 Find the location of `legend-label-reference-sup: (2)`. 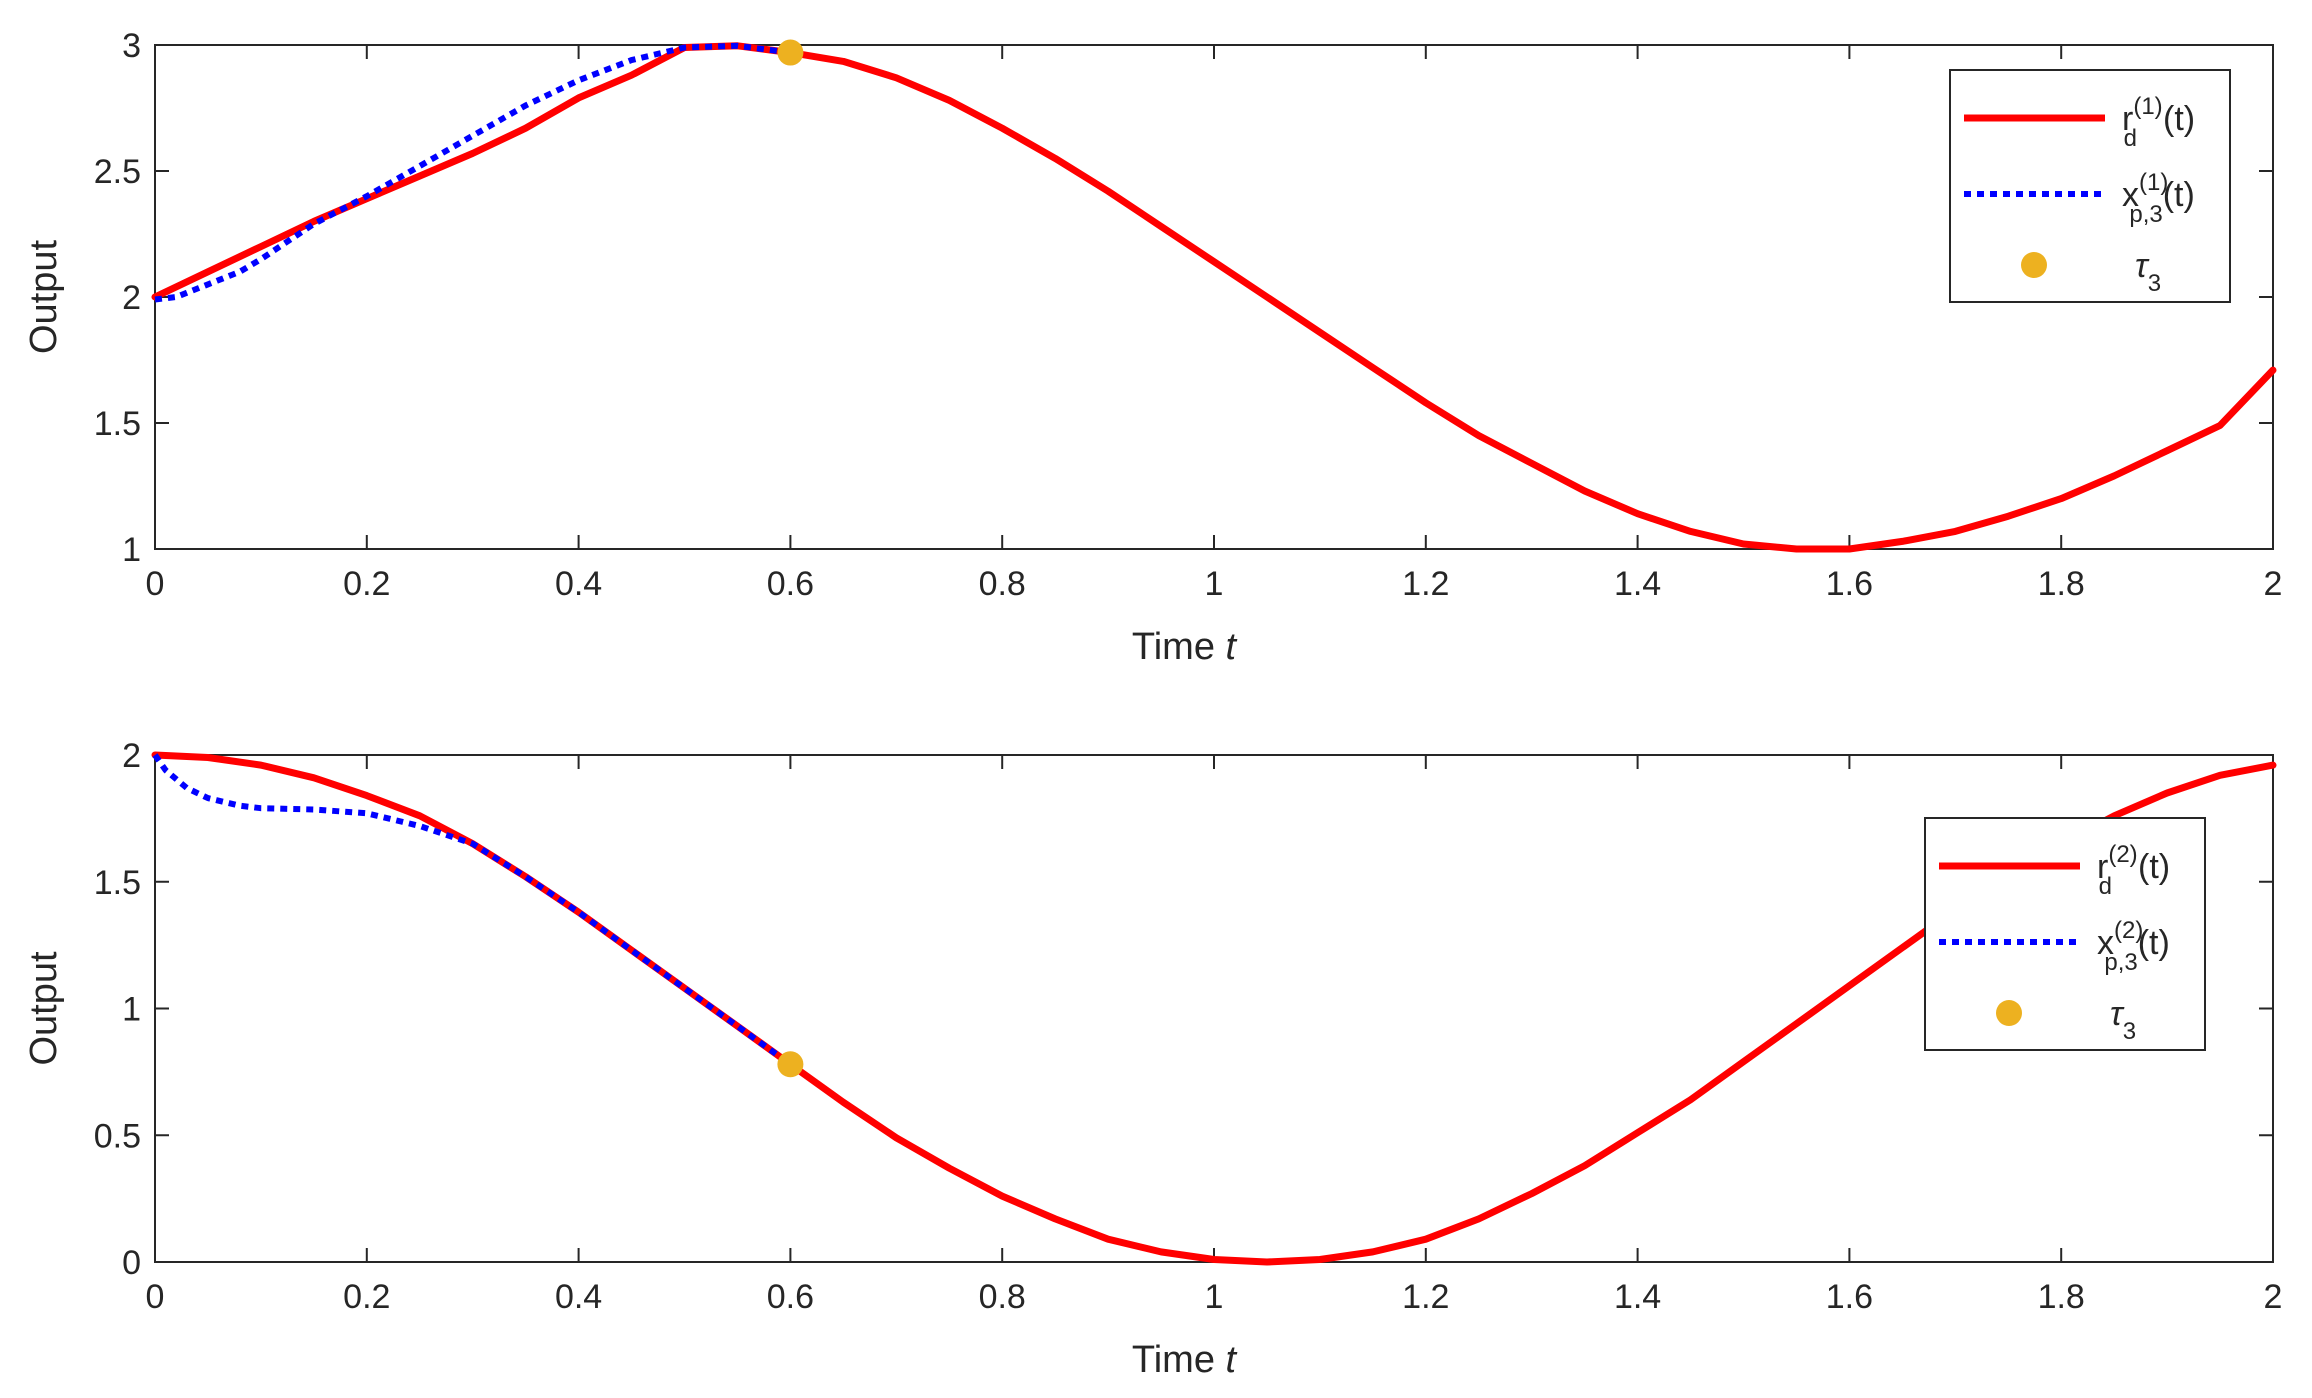

legend-label-reference-sup: (2) is located at coordinates (2122, 854).